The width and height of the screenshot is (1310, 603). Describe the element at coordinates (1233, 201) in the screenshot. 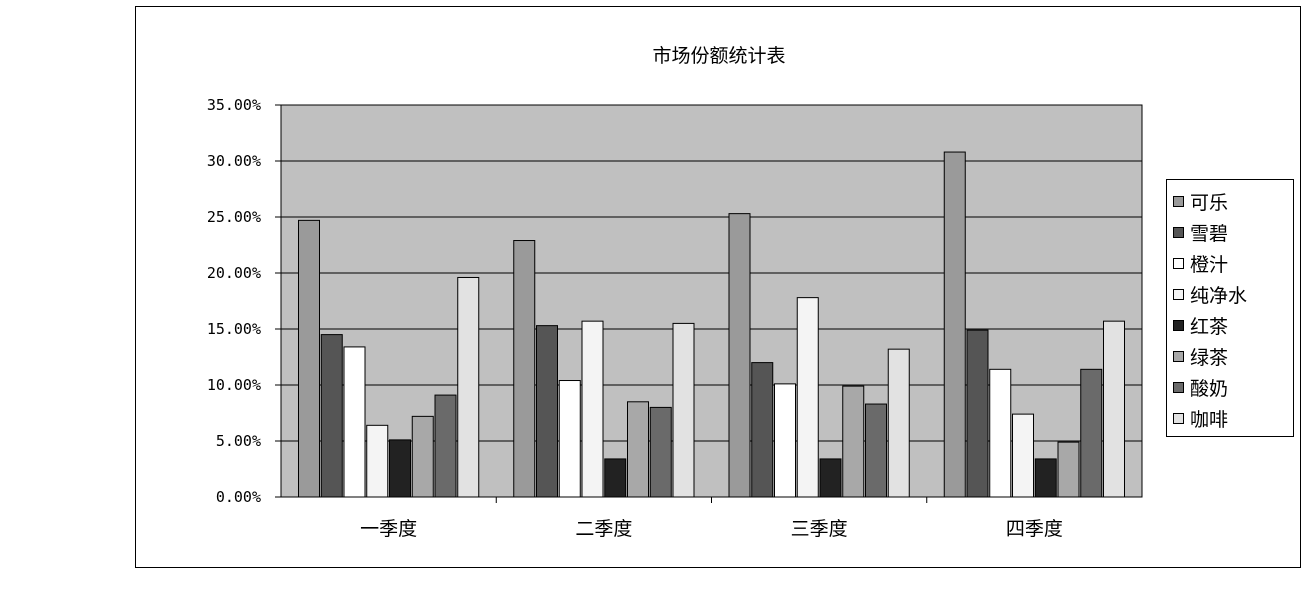

I see `legend-item: 可乐` at that location.